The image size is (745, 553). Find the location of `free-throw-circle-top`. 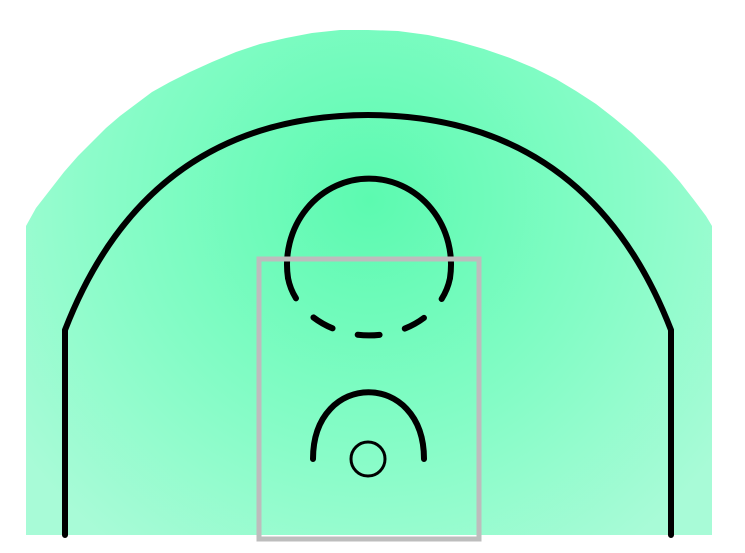

free-throw-circle-top is located at coordinates (369, 228).